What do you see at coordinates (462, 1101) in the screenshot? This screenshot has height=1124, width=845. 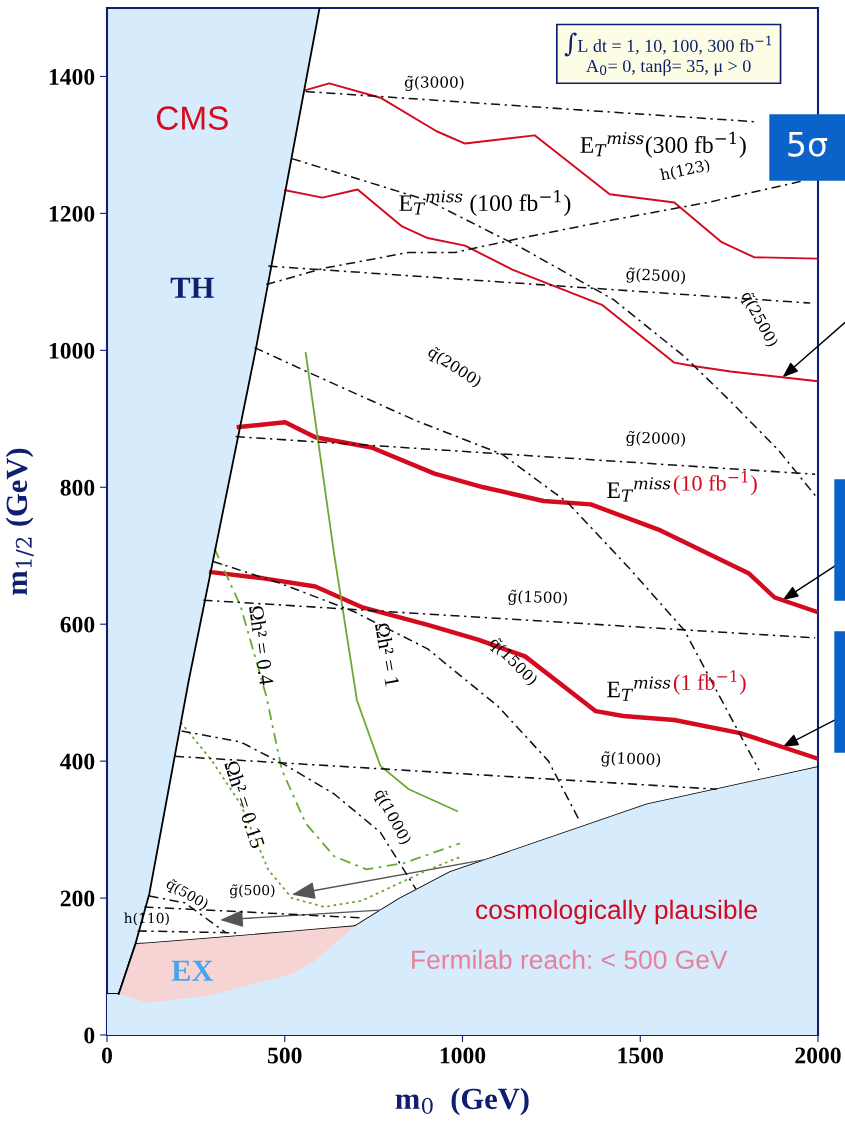 I see `x-axis-title: m$_{0}$ (GeV)` at bounding box center [462, 1101].